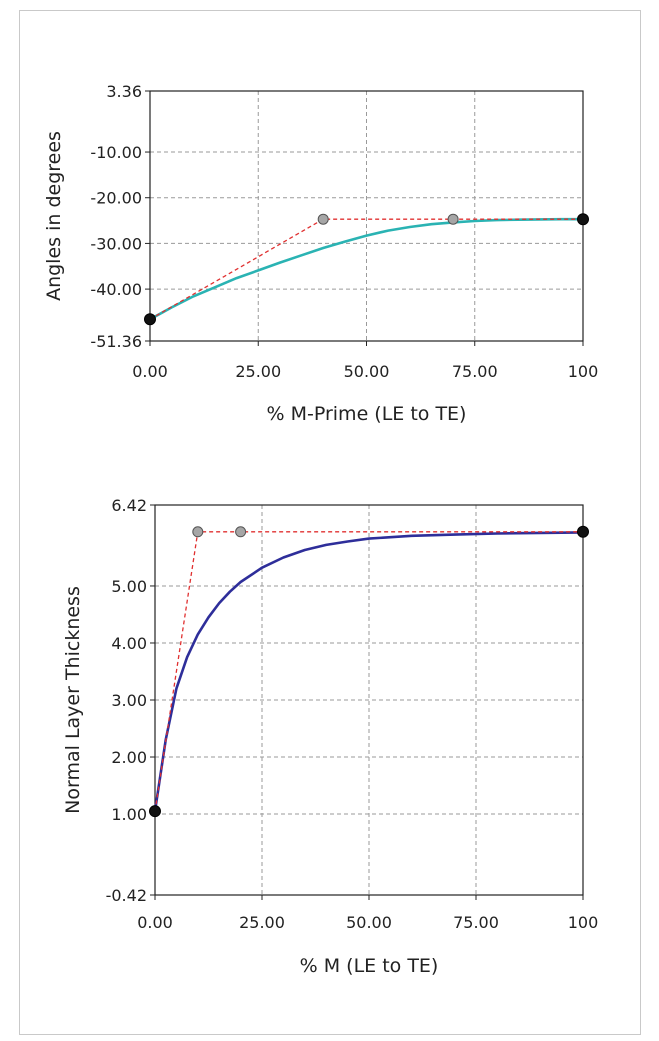 This screenshot has height=1041, width=659. What do you see at coordinates (129, 505) in the screenshot?
I see `y-tick-label: 6.42` at bounding box center [129, 505].